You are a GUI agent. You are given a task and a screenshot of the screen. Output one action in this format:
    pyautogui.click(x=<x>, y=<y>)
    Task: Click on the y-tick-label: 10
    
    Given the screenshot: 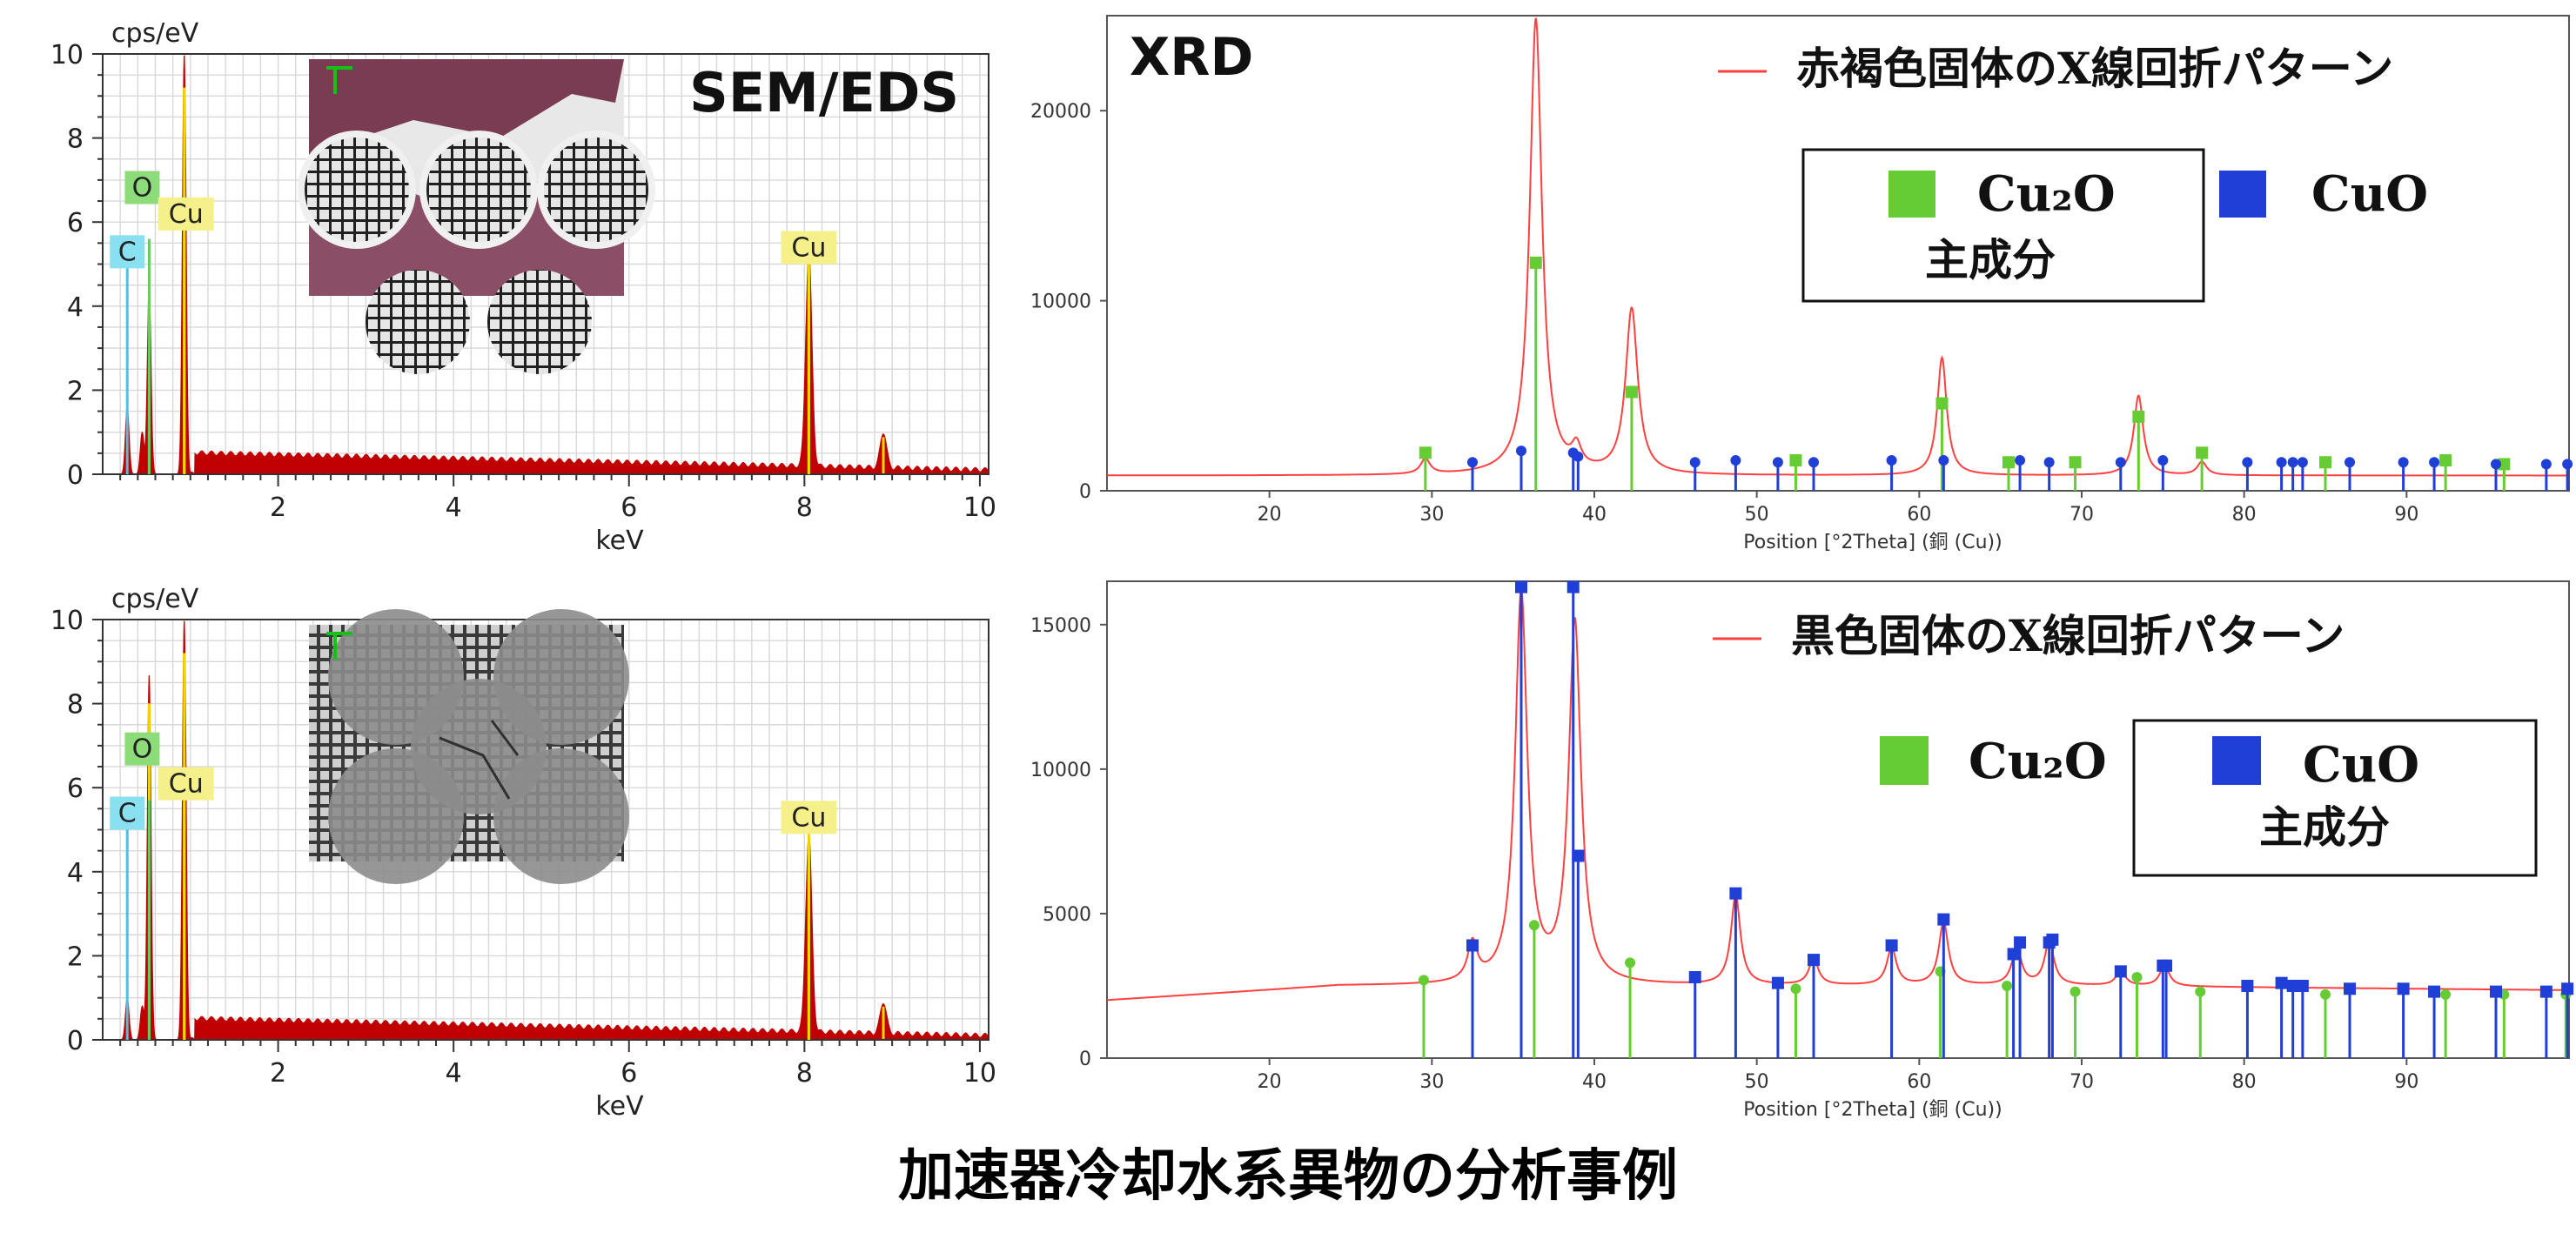 What is the action you would take?
    pyautogui.click(x=67, y=55)
    